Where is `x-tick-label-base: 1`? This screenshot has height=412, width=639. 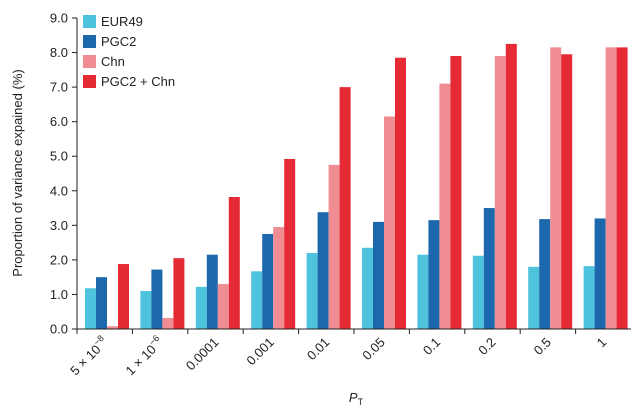
x-tick-label-base: 1 is located at coordinates (602, 343).